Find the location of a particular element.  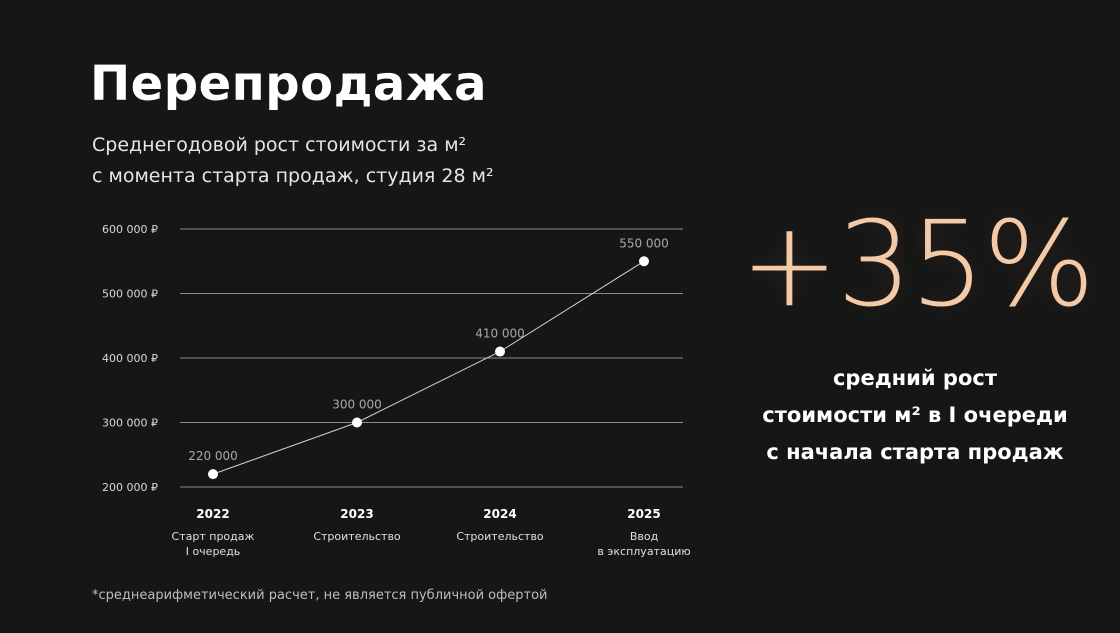

data-label: 410 000 is located at coordinates (500, 334).